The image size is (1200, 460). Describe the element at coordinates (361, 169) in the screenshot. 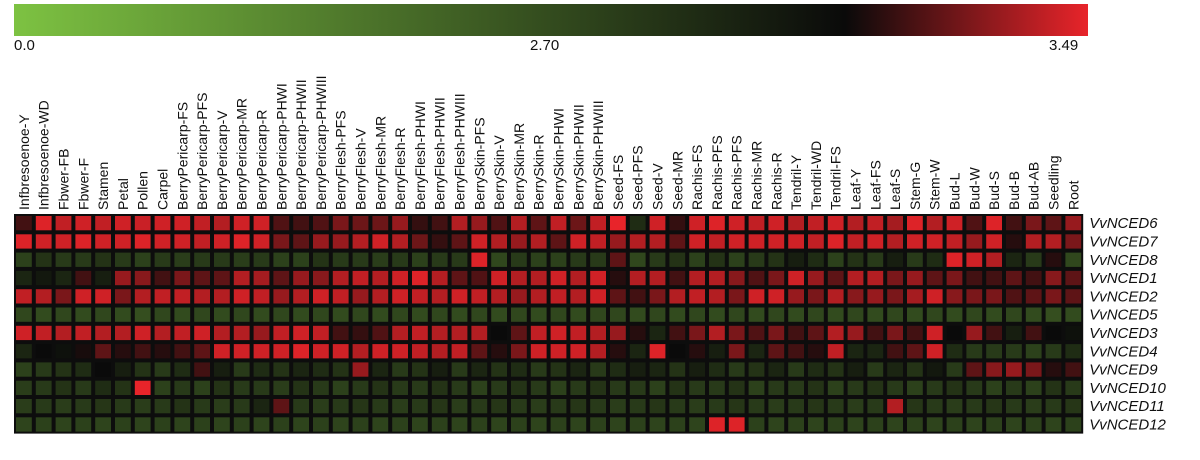

I see `column-label: BerryFlesh-V` at that location.